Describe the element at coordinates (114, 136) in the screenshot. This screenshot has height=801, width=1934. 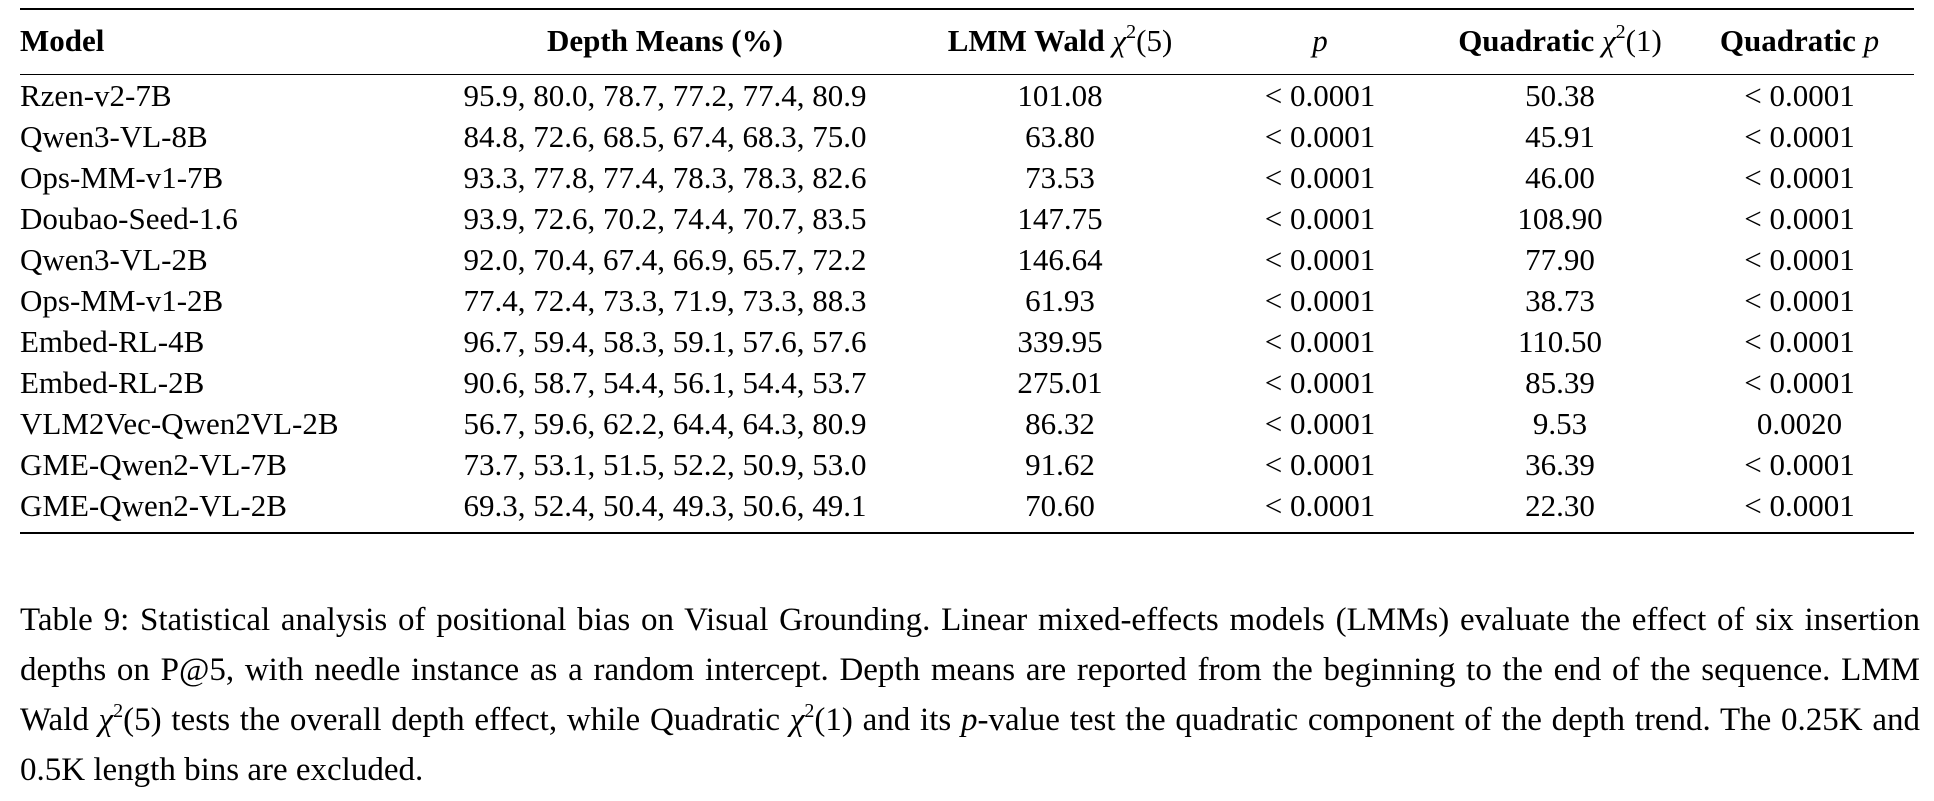
I see `cell-model: Qwen3-VL-8B` at that location.